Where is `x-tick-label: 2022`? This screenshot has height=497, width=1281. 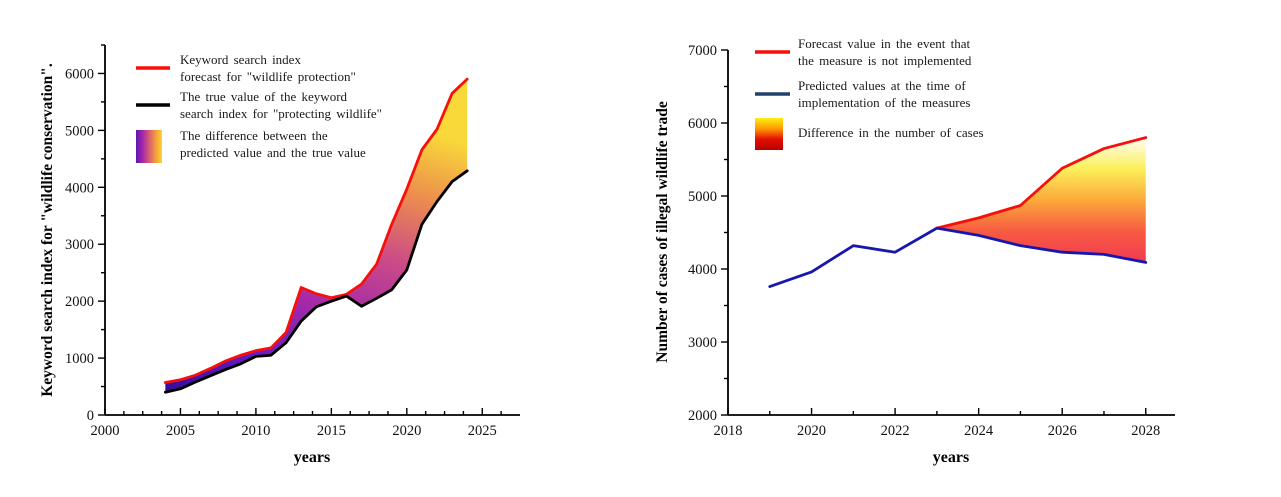 x-tick-label: 2022 is located at coordinates (895, 431).